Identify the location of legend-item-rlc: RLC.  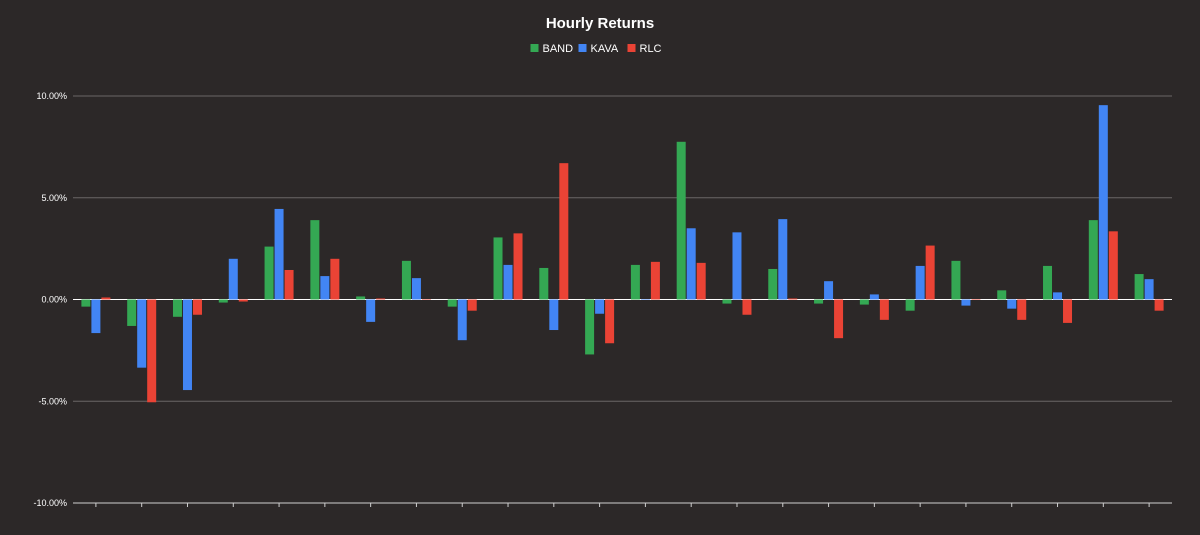
(644, 49).